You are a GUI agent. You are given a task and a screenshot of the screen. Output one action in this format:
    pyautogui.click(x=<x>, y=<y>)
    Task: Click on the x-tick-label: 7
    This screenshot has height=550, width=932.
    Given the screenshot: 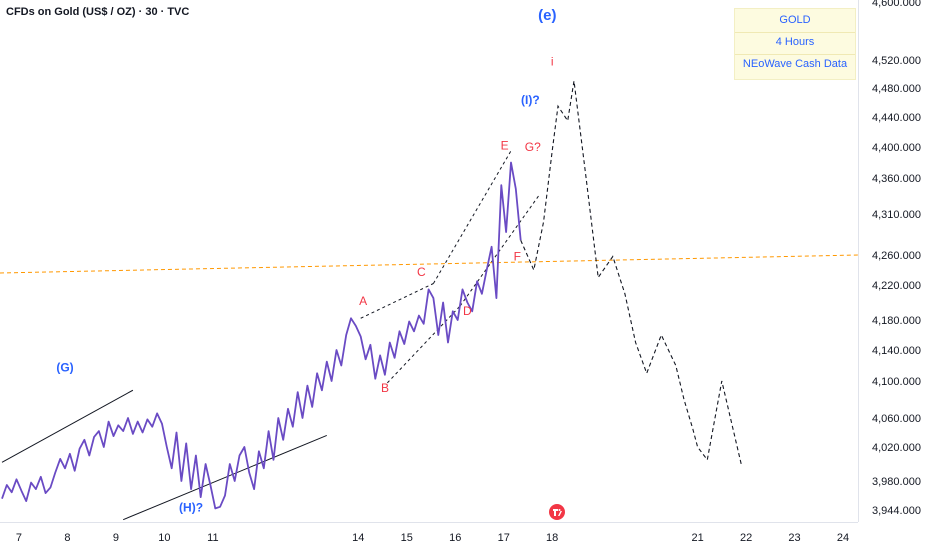 What is the action you would take?
    pyautogui.click(x=19, y=538)
    